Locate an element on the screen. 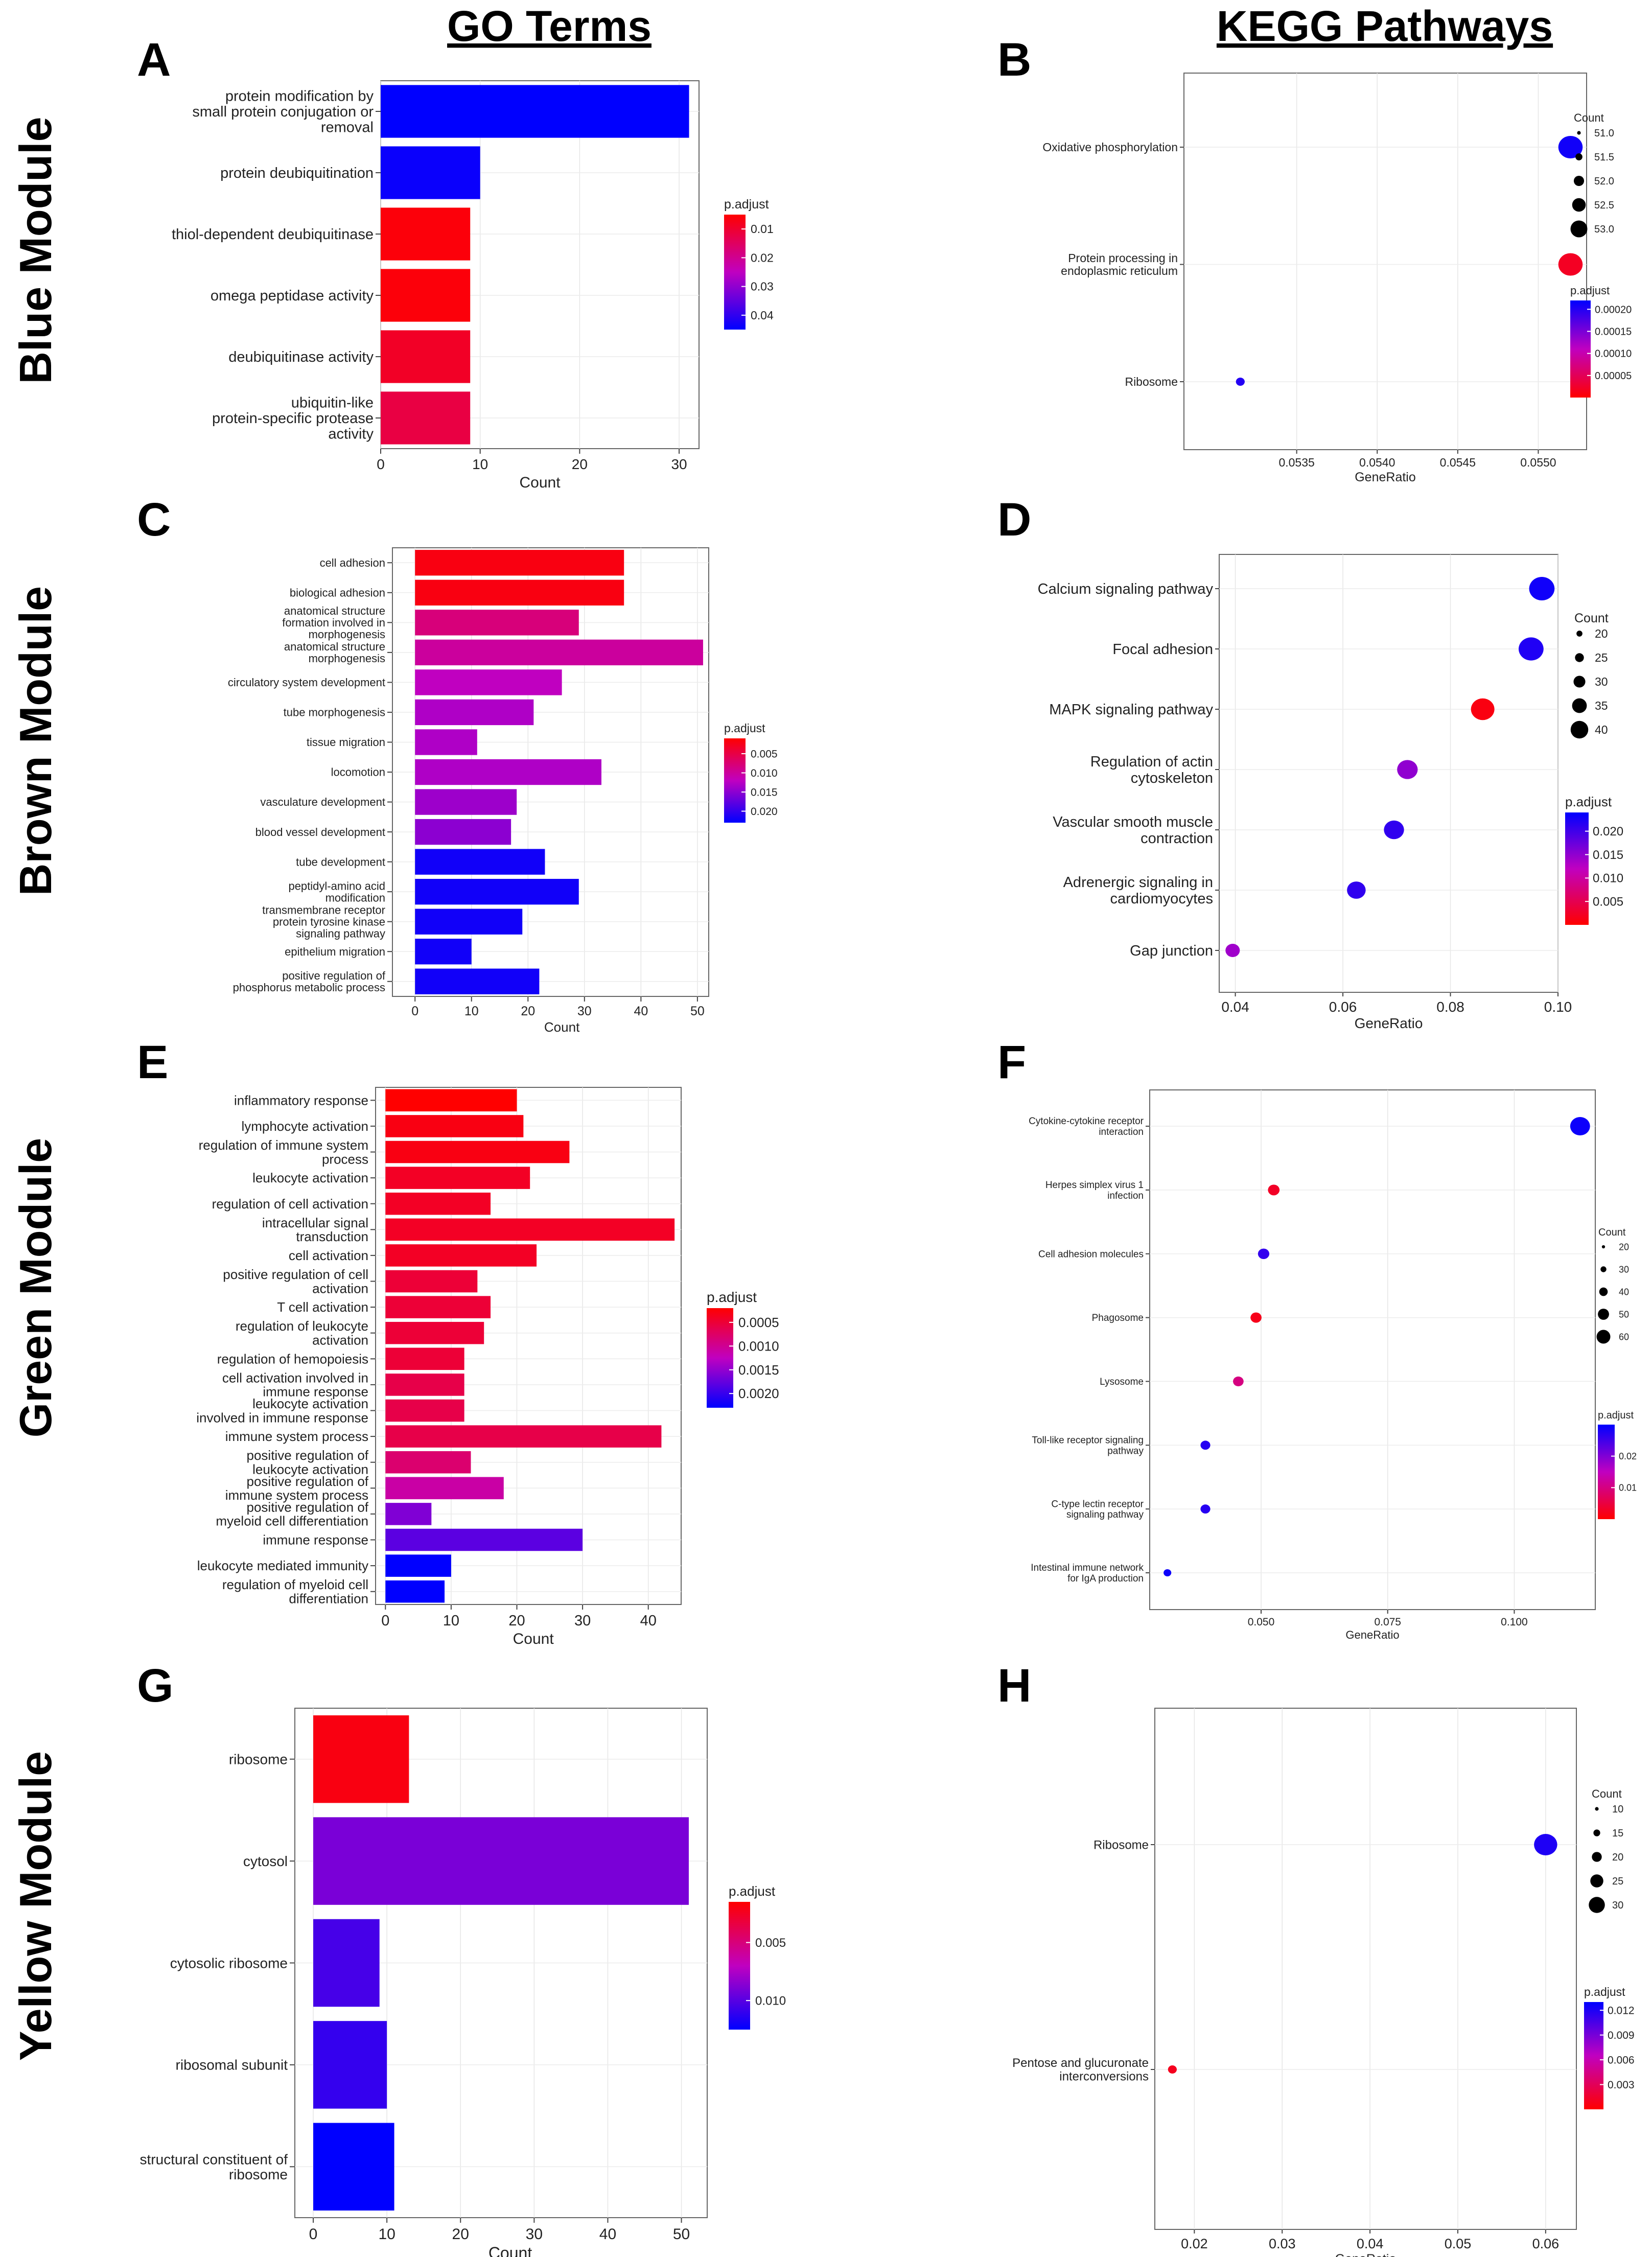  bar-label-line: cell activation involved in is located at coordinates (295, 1377).